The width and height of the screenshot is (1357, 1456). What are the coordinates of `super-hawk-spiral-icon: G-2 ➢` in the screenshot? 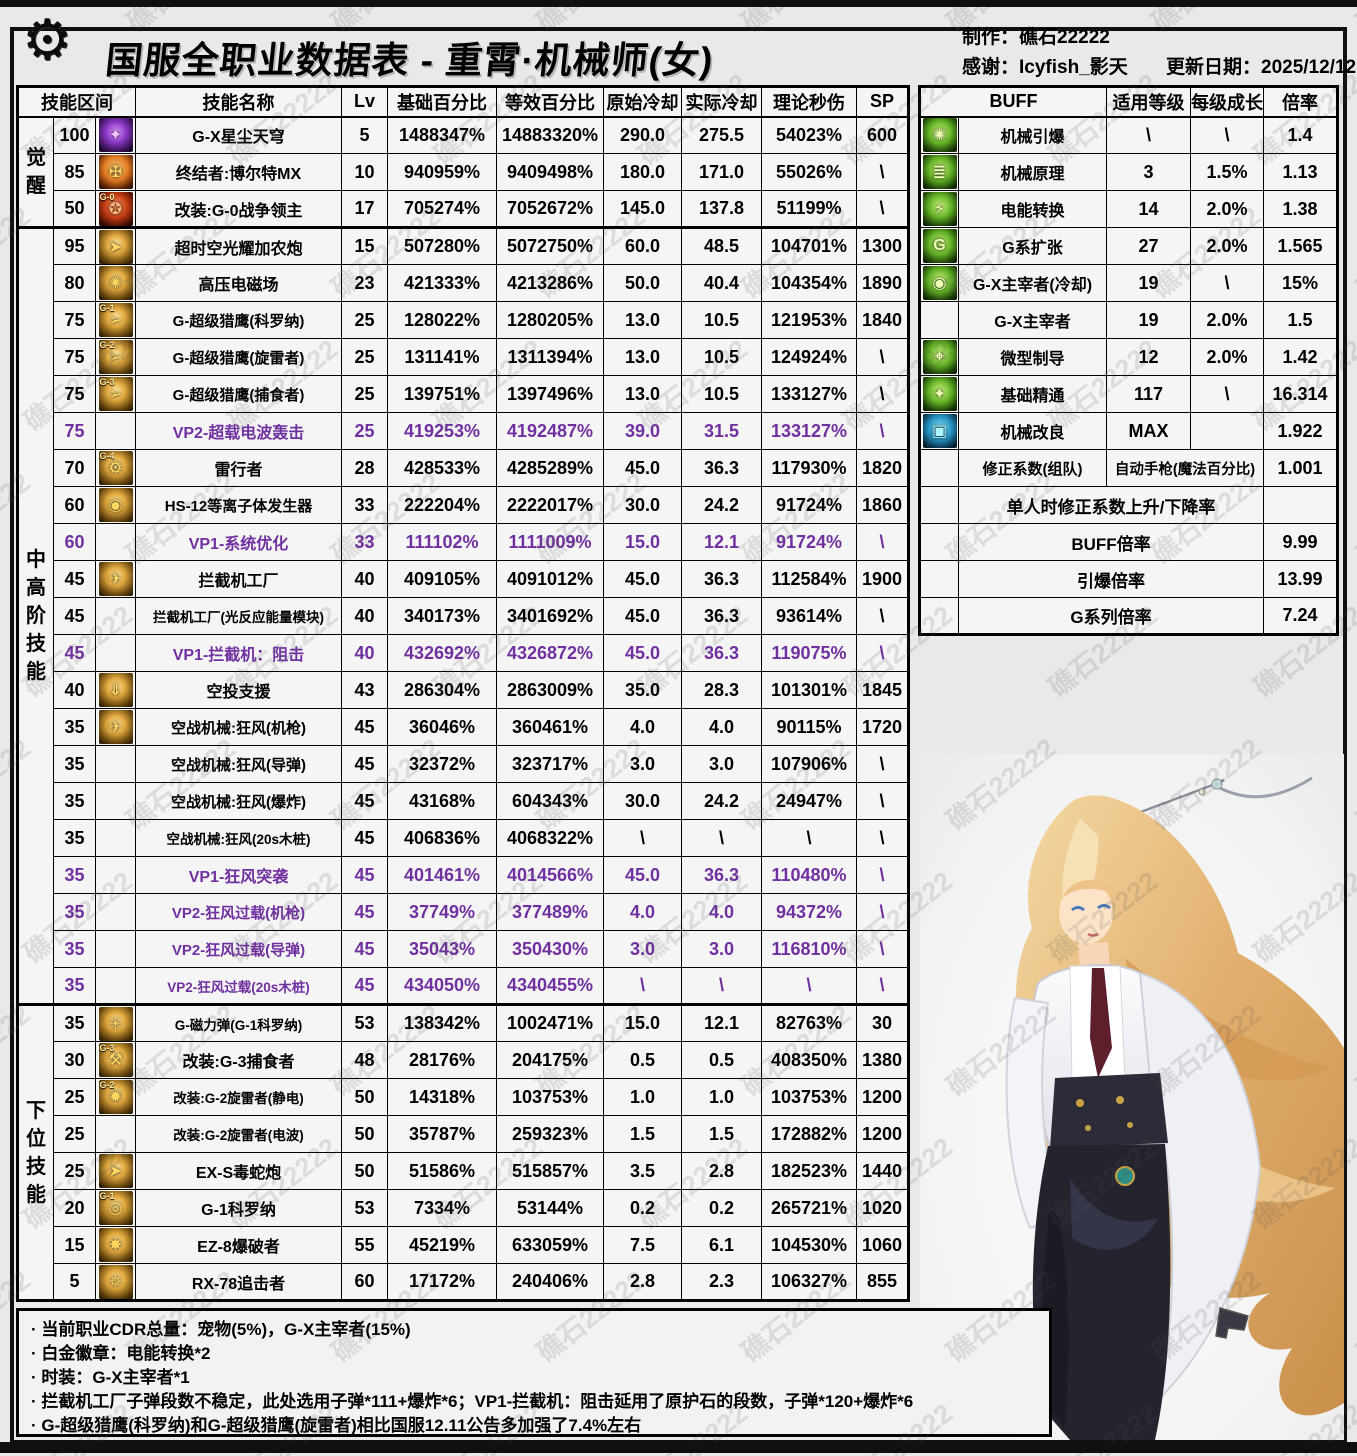 It's located at (115, 357).